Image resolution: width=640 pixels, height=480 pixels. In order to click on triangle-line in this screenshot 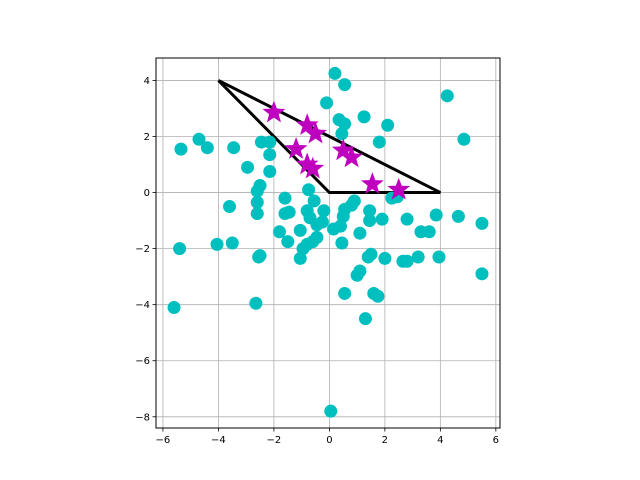, I will do `click(329, 137)`.